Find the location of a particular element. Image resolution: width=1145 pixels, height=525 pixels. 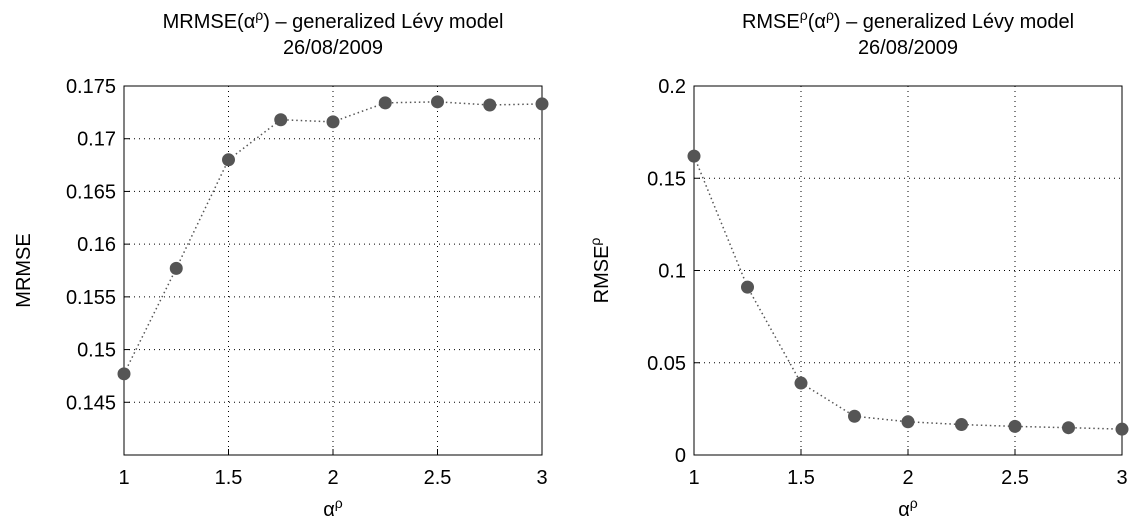

chart-title-part: RMSE is located at coordinates (771, 22).